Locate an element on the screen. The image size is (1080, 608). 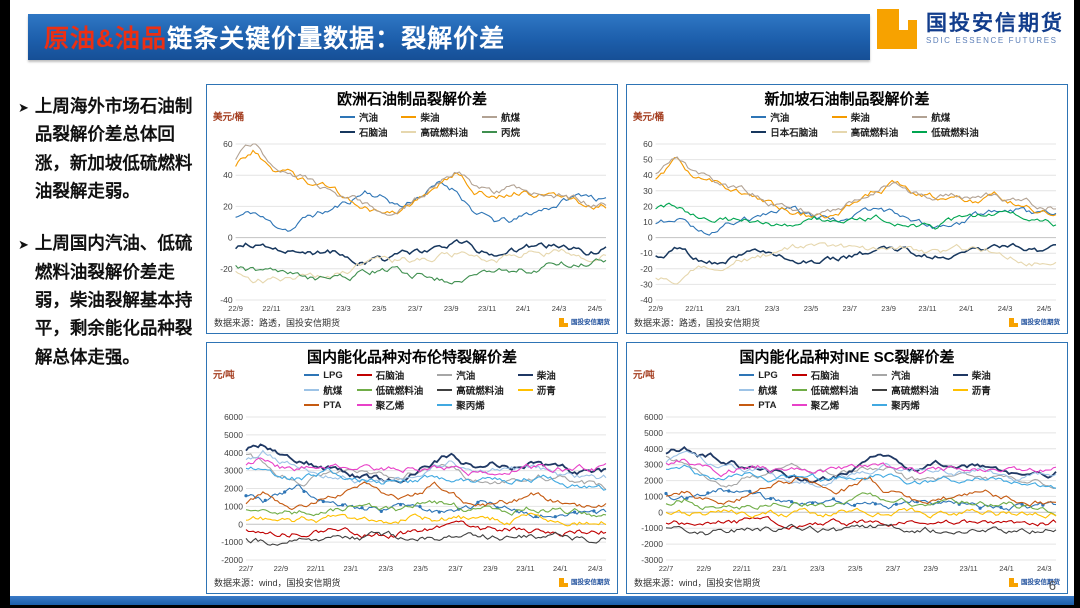
y-axis-unit: 美元/桶 is located at coordinates (229, 117).